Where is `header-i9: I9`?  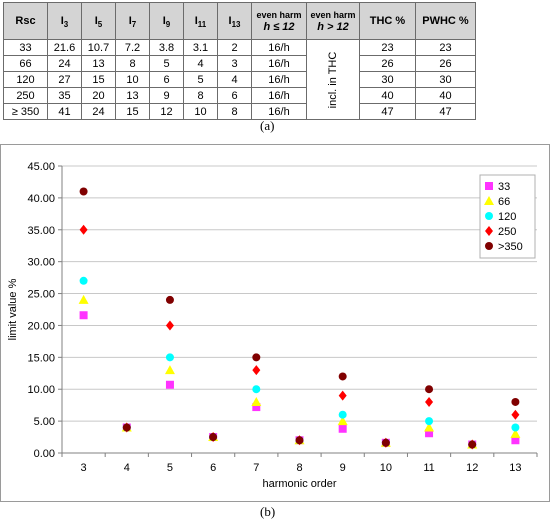
header-i9: I9 is located at coordinates (166, 21).